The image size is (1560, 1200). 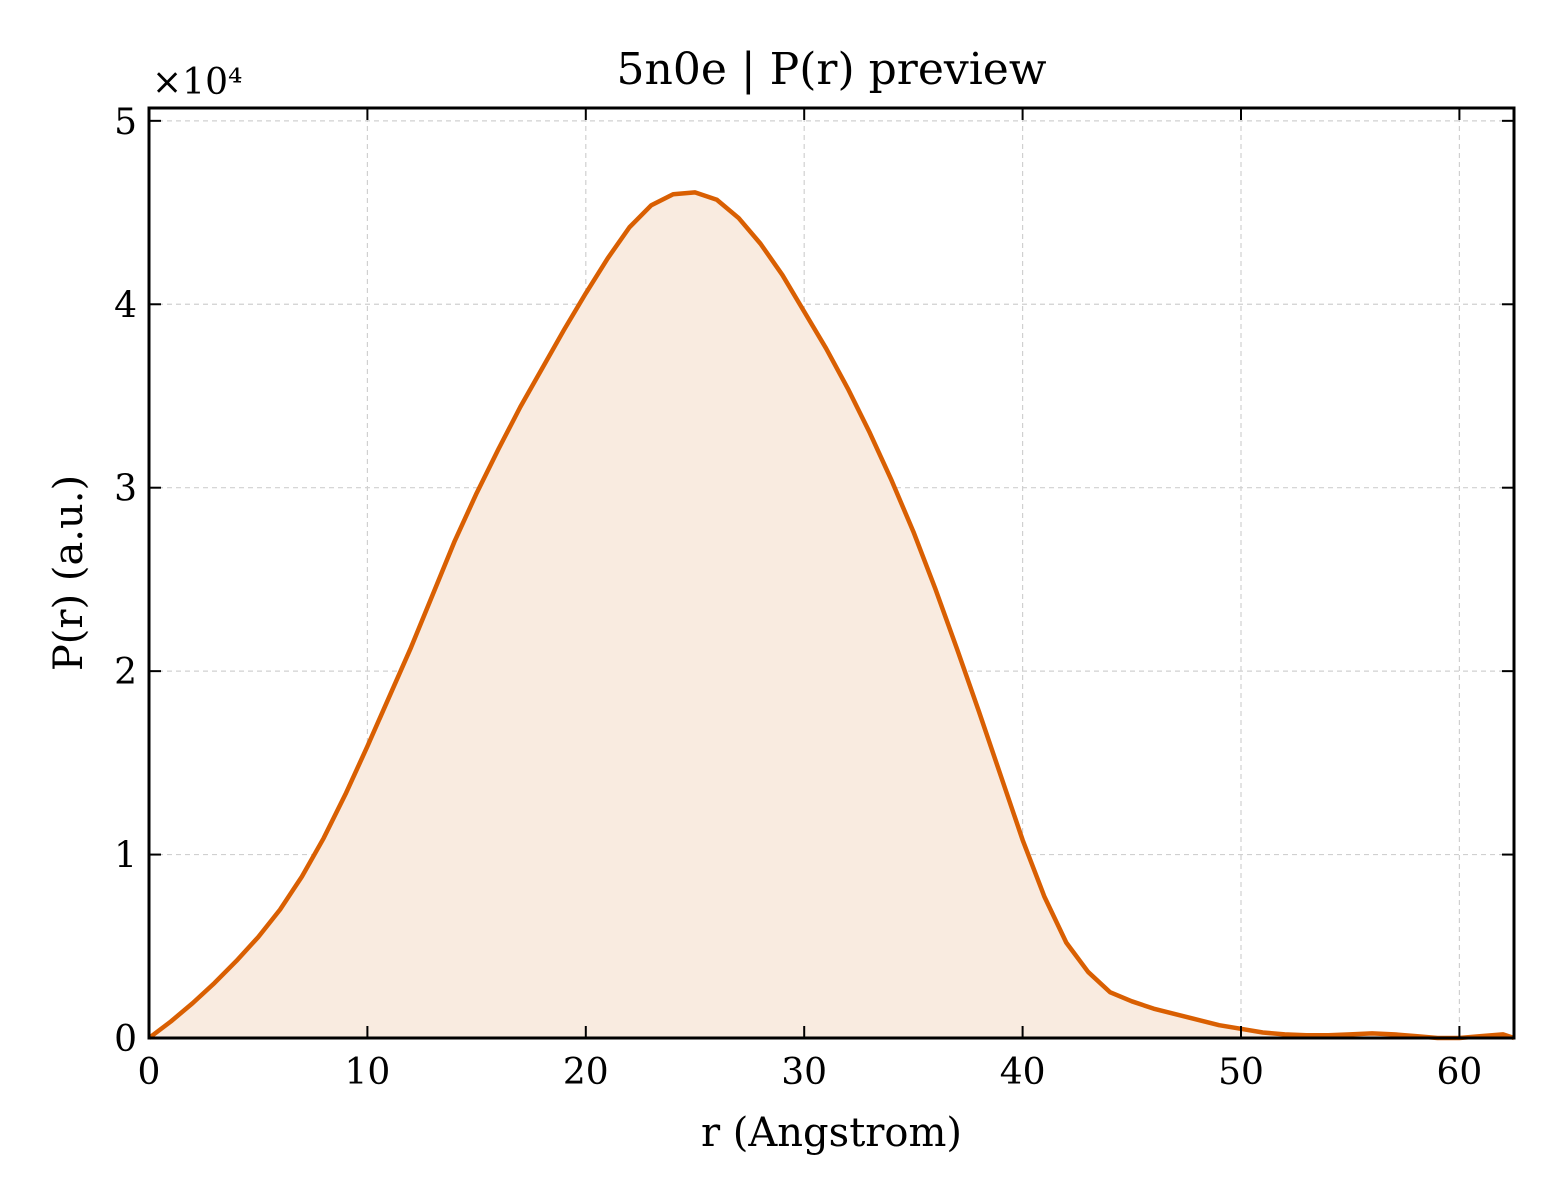 What do you see at coordinates (69, 573) in the screenshot?
I see `y-axis-label: P(r) (a.u.)` at bounding box center [69, 573].